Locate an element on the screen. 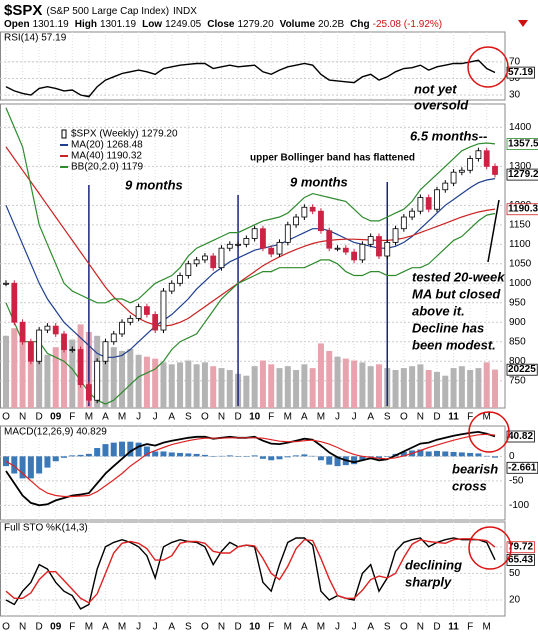  legend-entry: MA(40) 1190.32 is located at coordinates (106, 156).